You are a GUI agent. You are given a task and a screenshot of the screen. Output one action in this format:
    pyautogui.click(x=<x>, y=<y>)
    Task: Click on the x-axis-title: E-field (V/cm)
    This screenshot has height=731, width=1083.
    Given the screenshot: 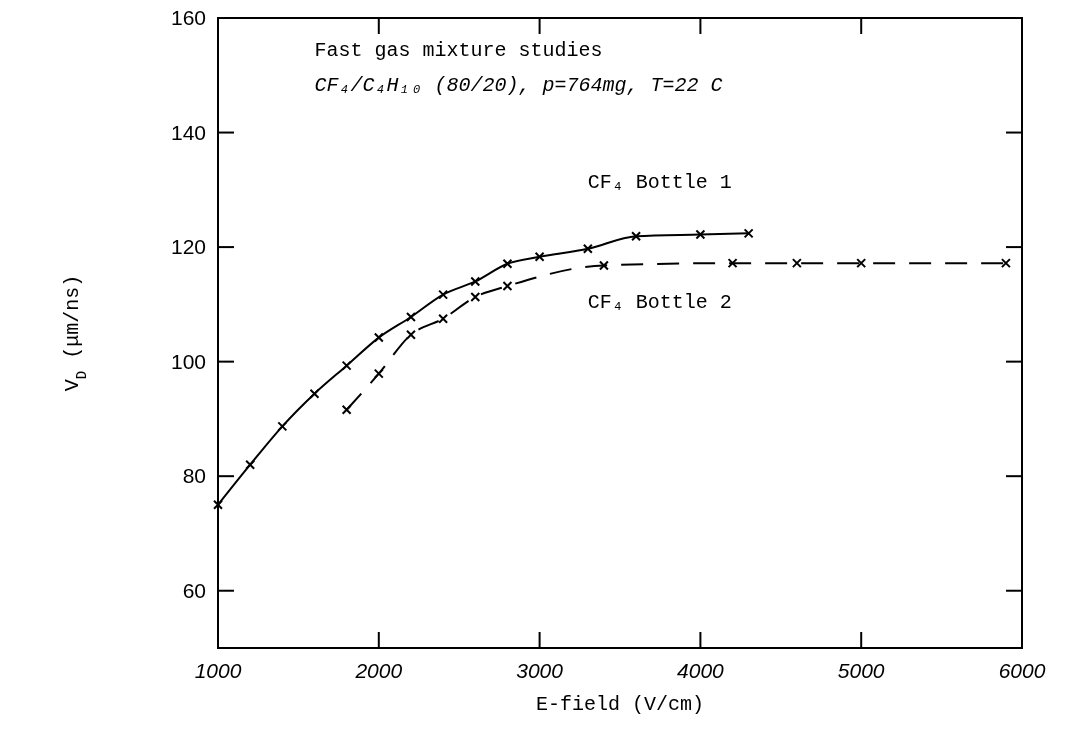 What is the action you would take?
    pyautogui.click(x=620, y=704)
    